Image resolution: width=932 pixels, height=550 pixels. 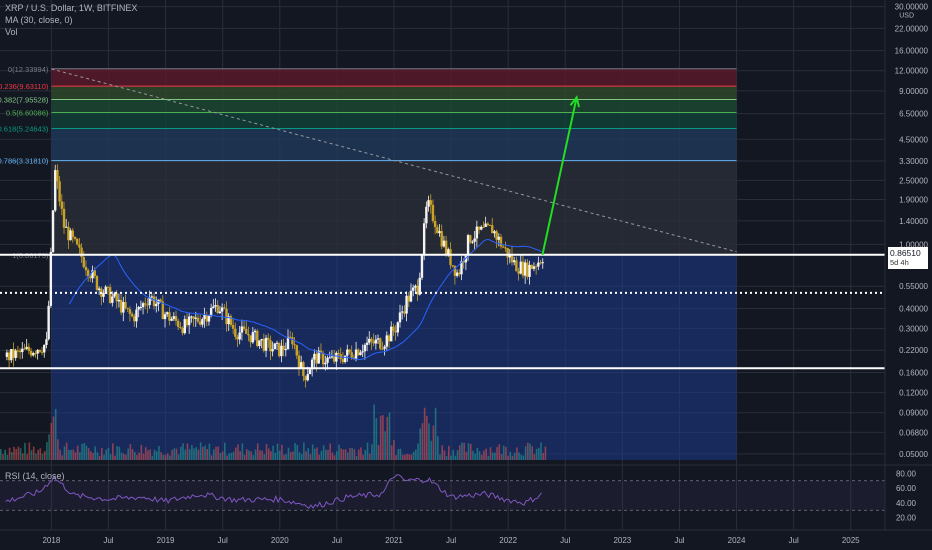 I want to click on rsi-tick-label: 60.00, so click(x=906, y=488).